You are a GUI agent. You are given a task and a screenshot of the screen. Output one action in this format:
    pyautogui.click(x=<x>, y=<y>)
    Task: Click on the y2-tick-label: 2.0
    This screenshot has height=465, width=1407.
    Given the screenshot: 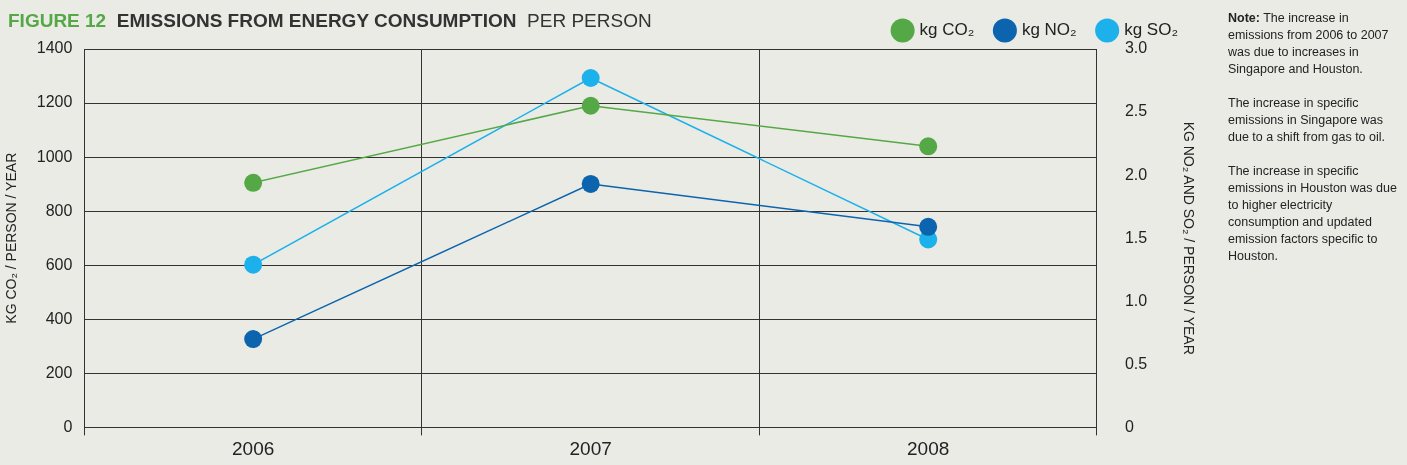 What is the action you would take?
    pyautogui.click(x=1136, y=174)
    